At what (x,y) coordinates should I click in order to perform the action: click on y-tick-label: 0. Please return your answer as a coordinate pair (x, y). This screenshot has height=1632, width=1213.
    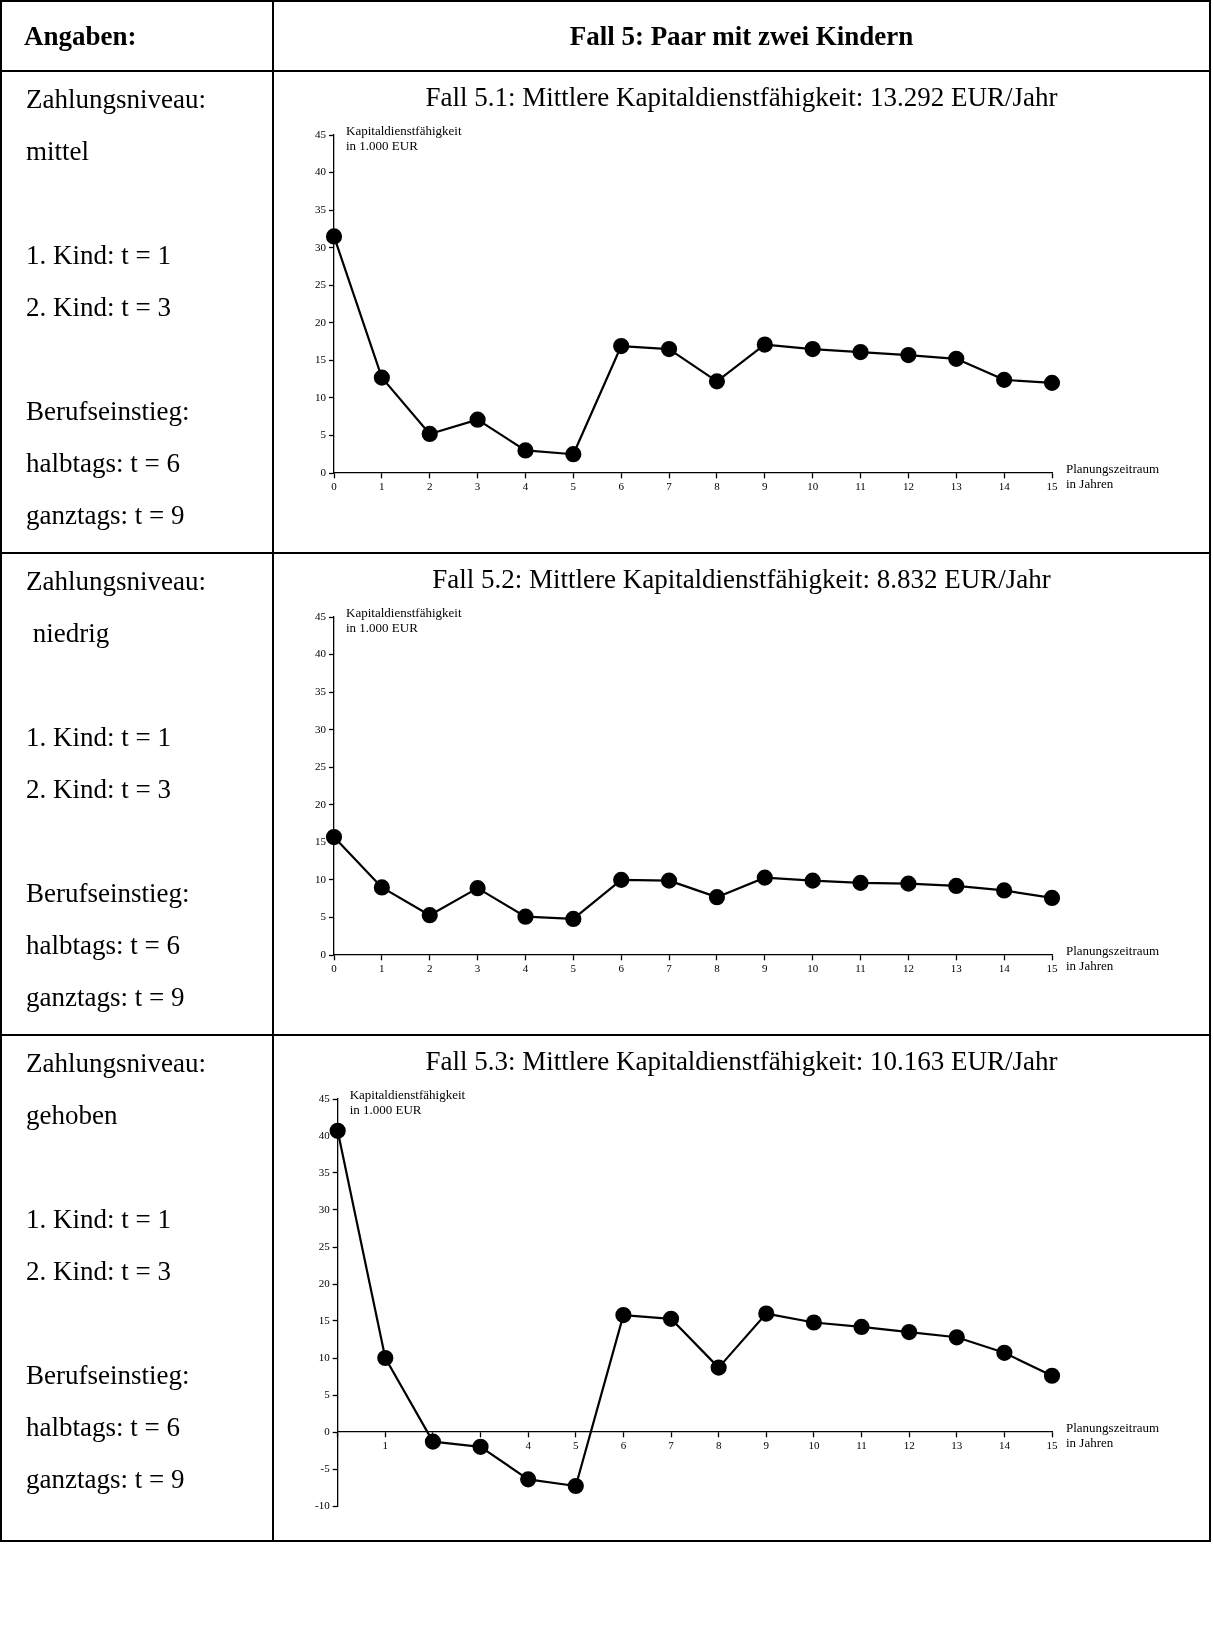
    Looking at the image, I should click on (323, 471).